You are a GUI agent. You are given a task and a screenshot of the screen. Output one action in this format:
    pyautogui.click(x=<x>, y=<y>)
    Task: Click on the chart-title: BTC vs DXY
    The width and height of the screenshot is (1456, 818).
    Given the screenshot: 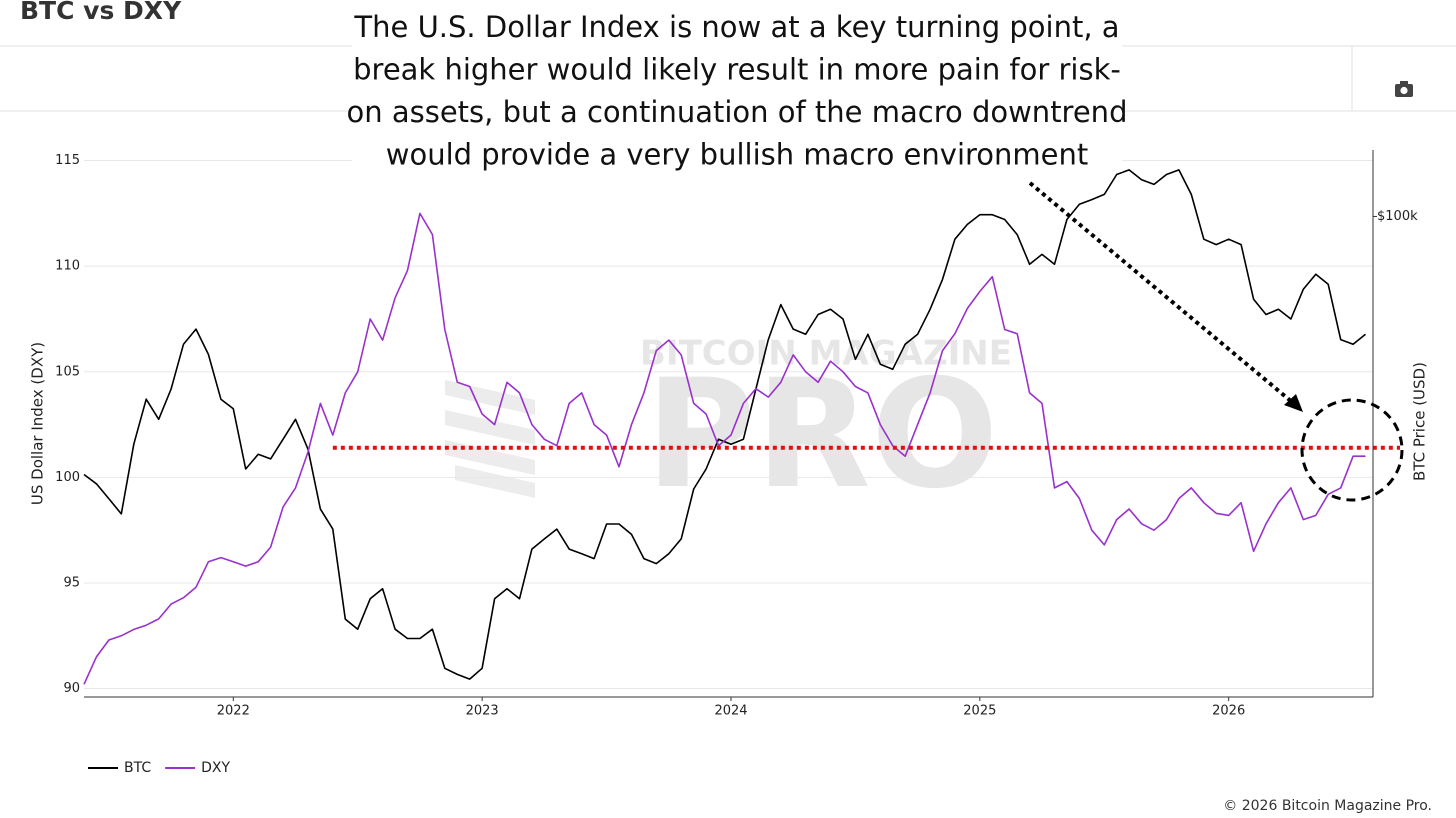 What is the action you would take?
    pyautogui.click(x=101, y=12)
    